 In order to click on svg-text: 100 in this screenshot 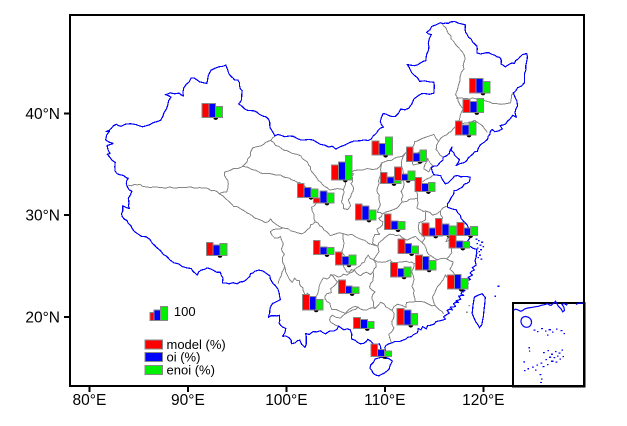, I will do `click(185, 311)`.